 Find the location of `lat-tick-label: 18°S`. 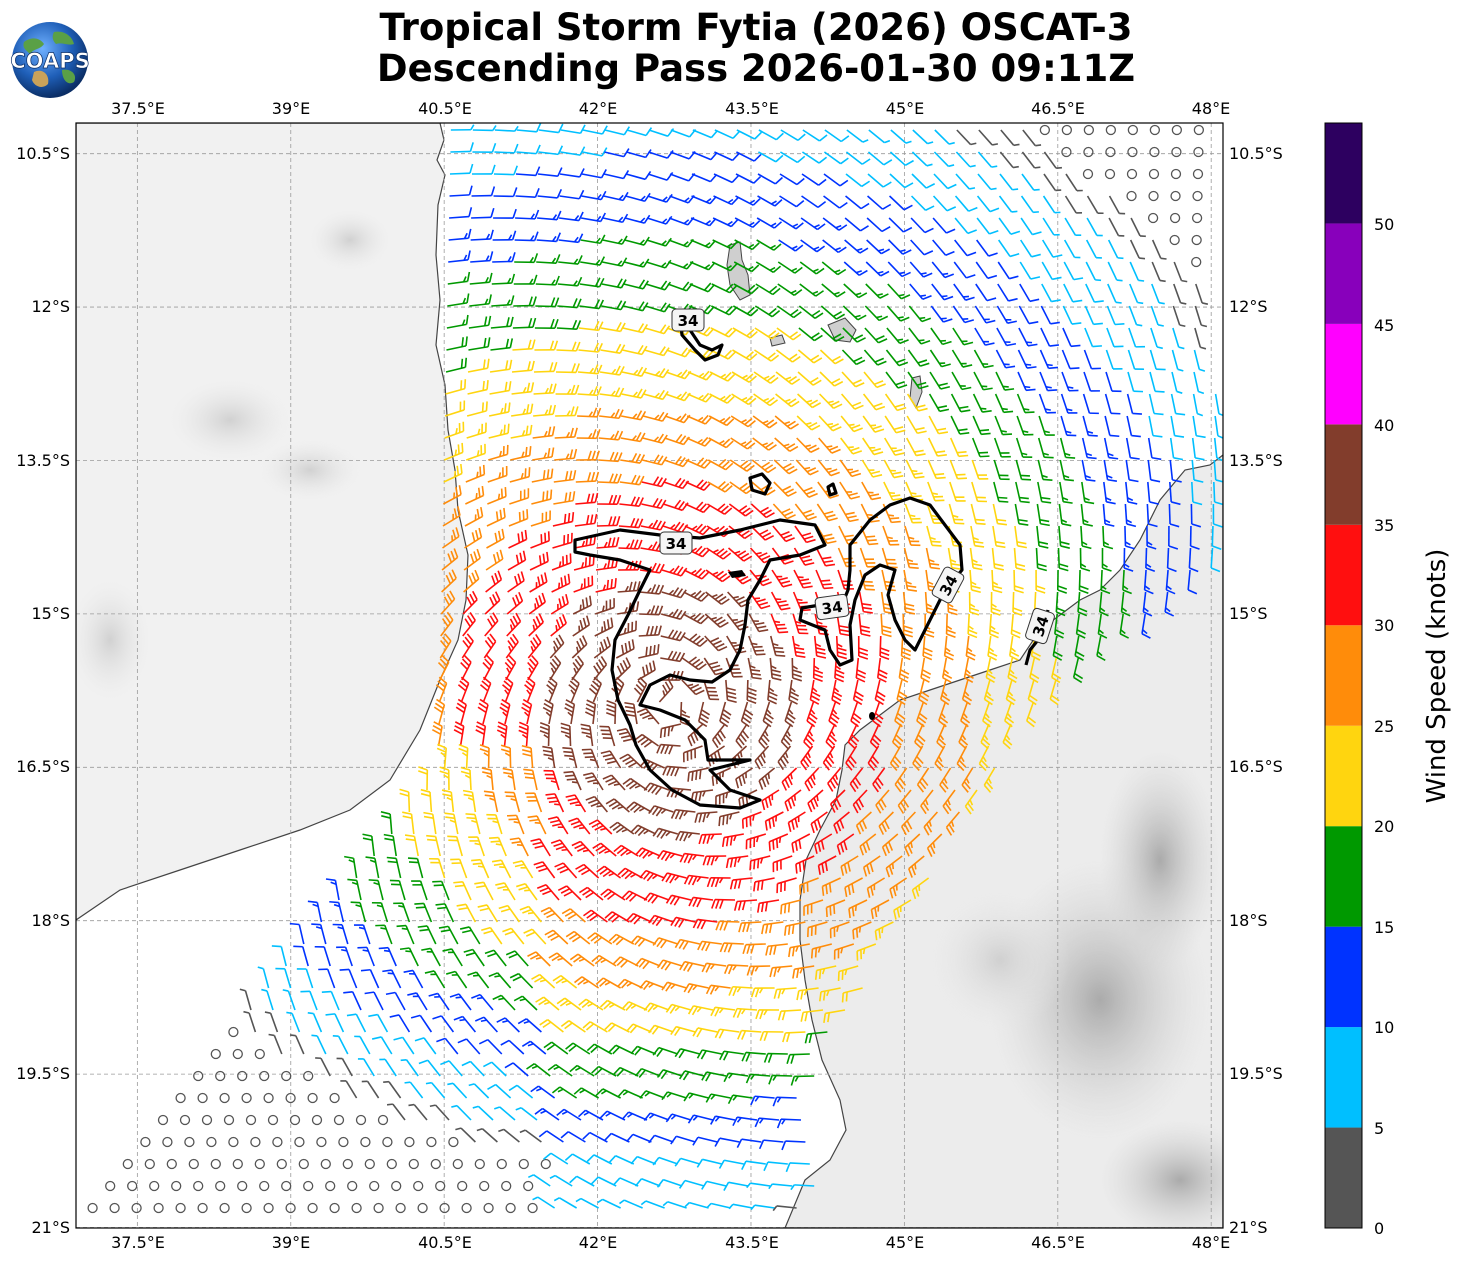

lat-tick-label: 18°S is located at coordinates (1248, 920).